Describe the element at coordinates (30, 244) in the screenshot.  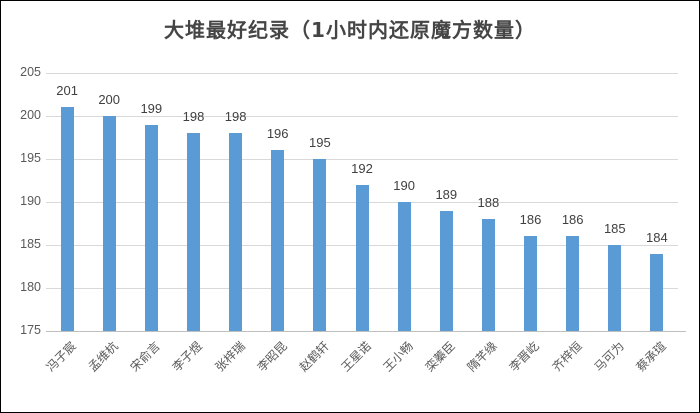
I see `y-tick-label: 185` at that location.